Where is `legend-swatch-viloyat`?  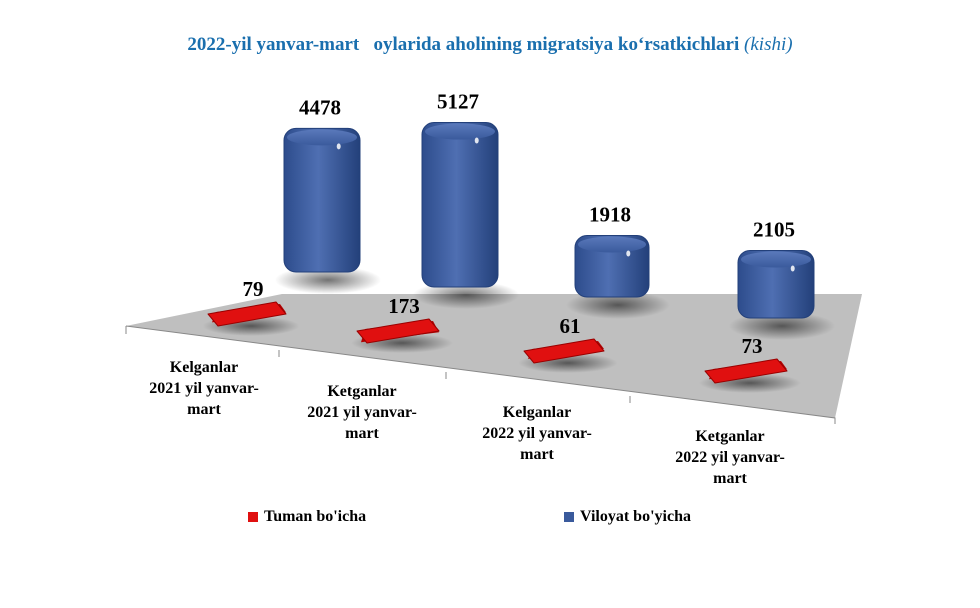
legend-swatch-viloyat is located at coordinates (569, 517).